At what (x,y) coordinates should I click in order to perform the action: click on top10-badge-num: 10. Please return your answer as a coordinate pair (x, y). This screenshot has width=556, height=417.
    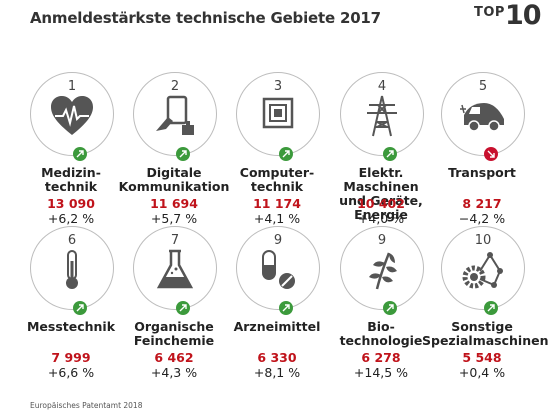
    Looking at the image, I should click on (523, 15).